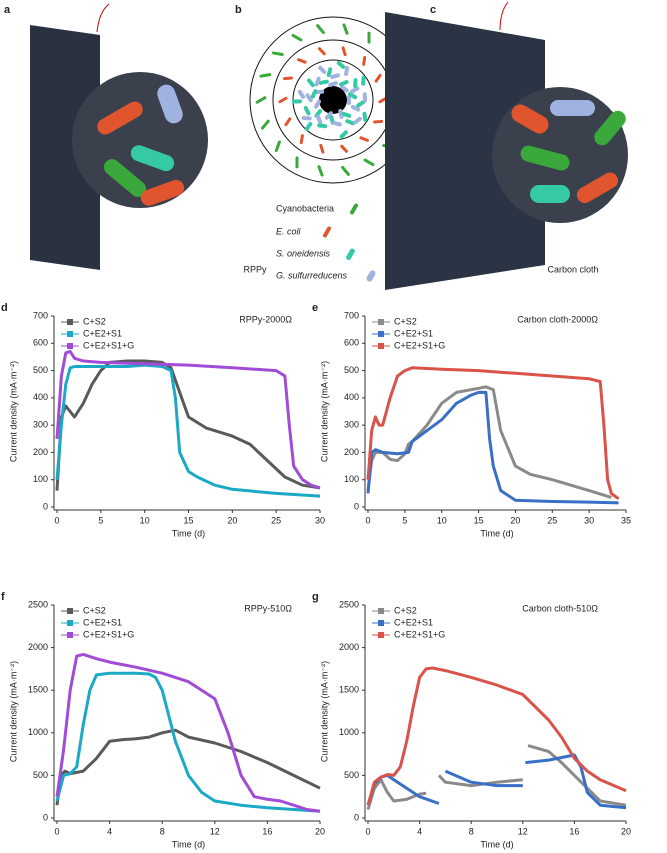  Describe the element at coordinates (40, 452) in the screenshot. I see `y-tick-label: 200` at that location.